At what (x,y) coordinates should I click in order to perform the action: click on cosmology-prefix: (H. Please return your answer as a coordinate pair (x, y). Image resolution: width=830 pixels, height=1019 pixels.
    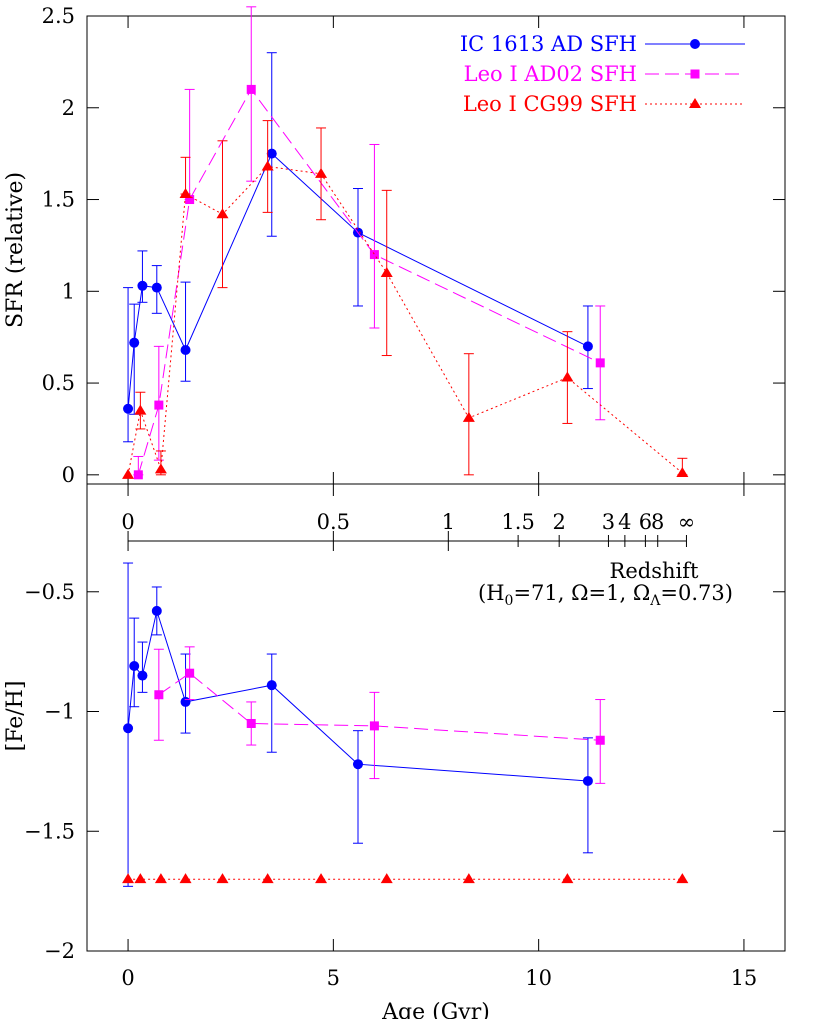
    Looking at the image, I should click on (491, 593).